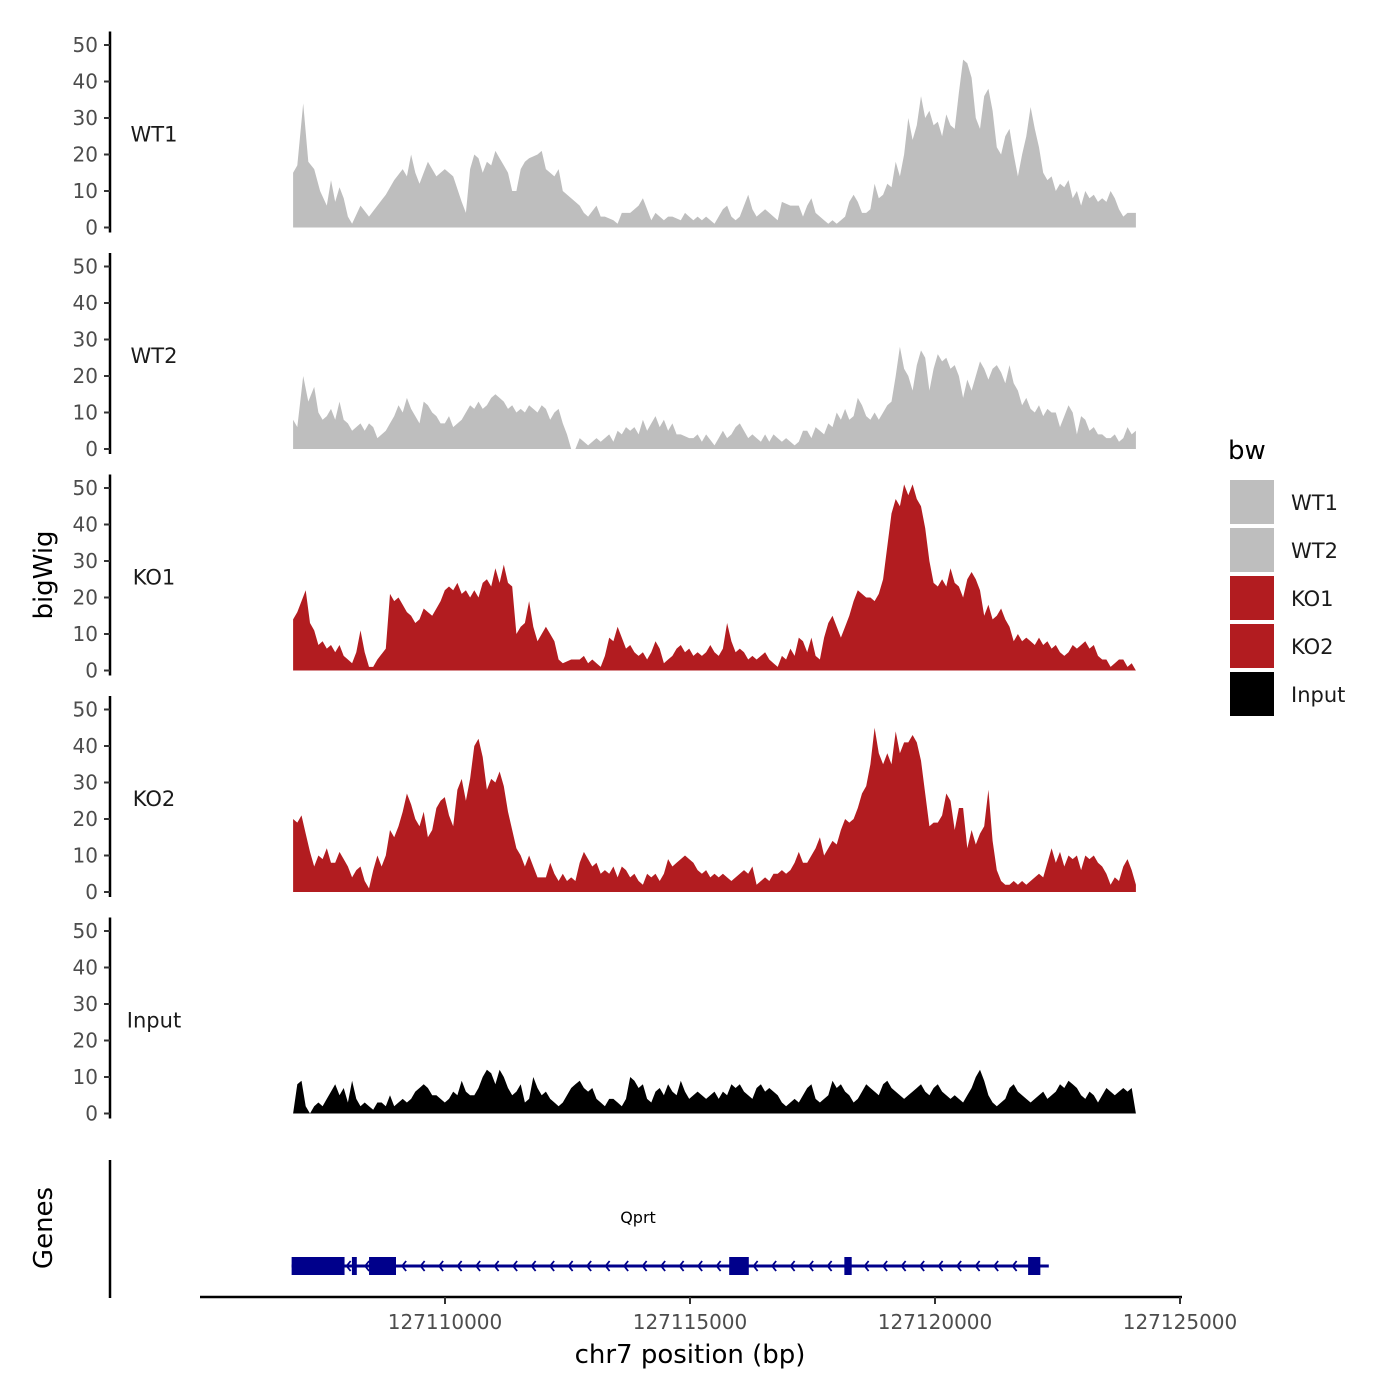  Describe the element at coordinates (1252, 646) in the screenshot. I see `legend-swatch-ko2` at that location.